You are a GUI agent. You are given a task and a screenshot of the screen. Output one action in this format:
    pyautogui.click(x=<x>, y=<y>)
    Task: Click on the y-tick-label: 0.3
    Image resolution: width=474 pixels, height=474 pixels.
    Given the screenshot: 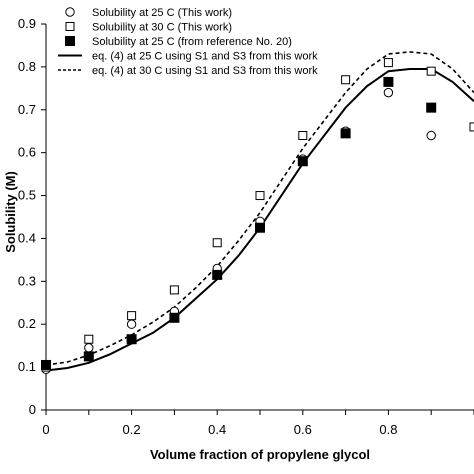 What is the action you would take?
    pyautogui.click(x=27, y=280)
    